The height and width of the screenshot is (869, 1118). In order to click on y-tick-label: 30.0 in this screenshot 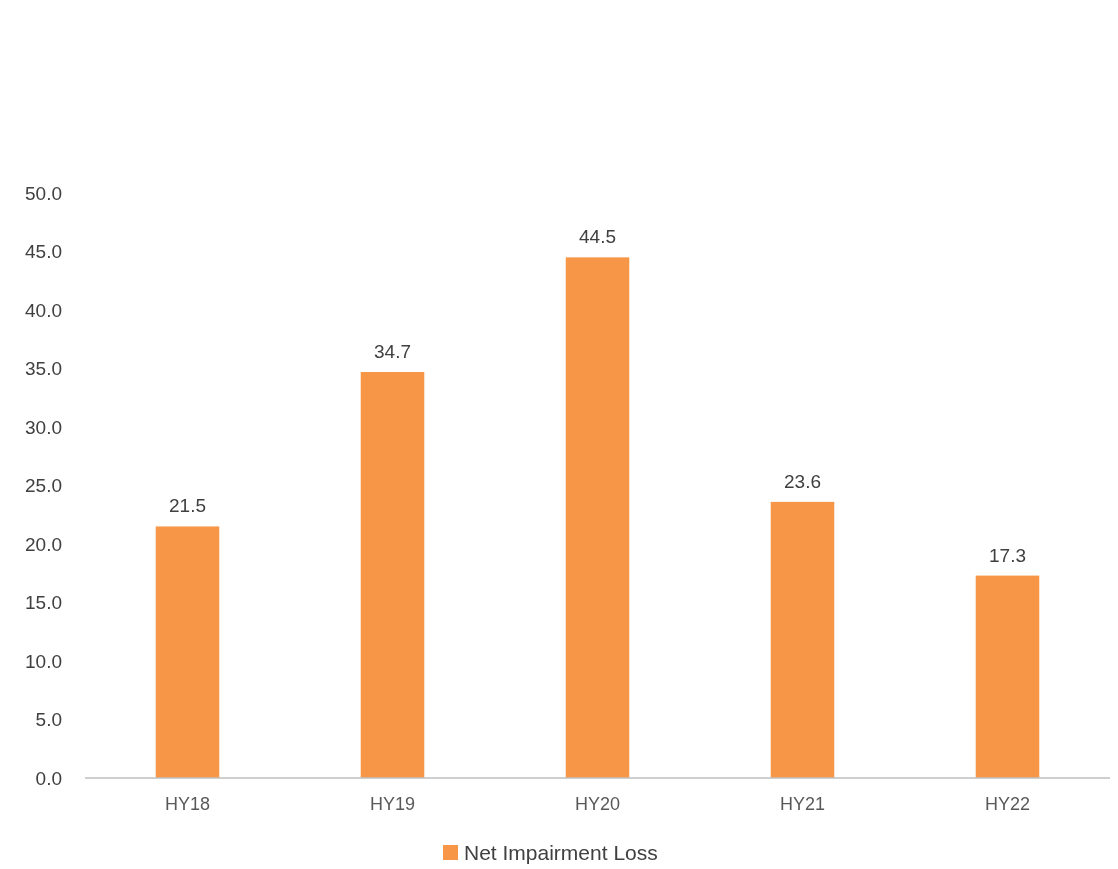, I will do `click(43, 427)`.